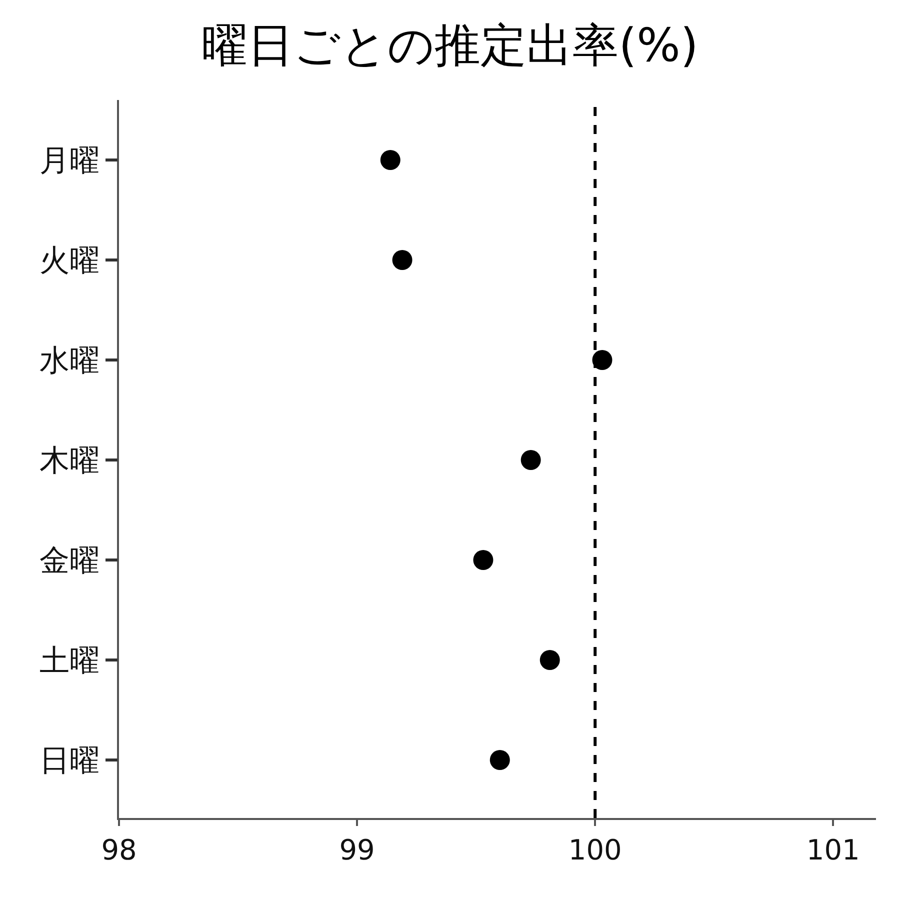  What do you see at coordinates (69, 261) in the screenshot?
I see `y-tick-label: 火曜` at bounding box center [69, 261].